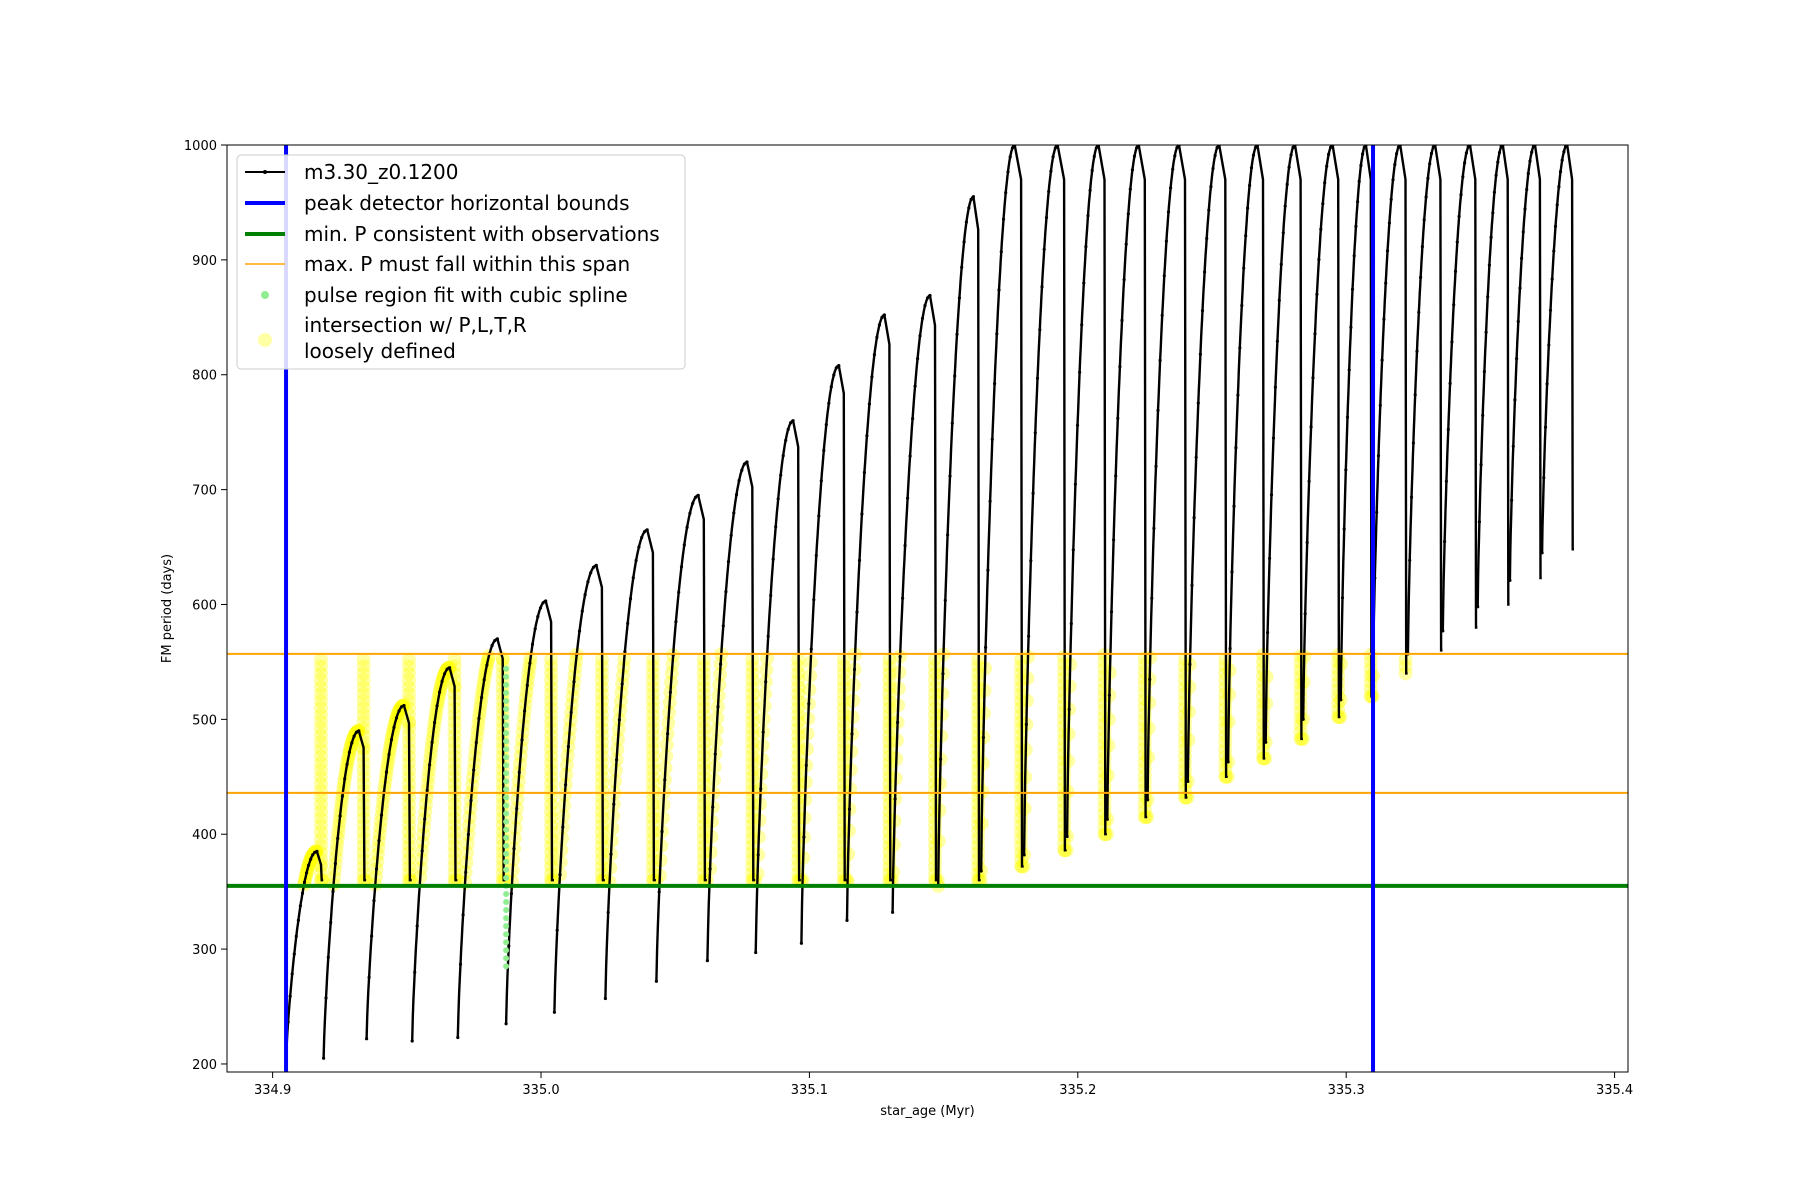  I want to click on legend-label: m3.30_z0.1200, so click(381, 172).